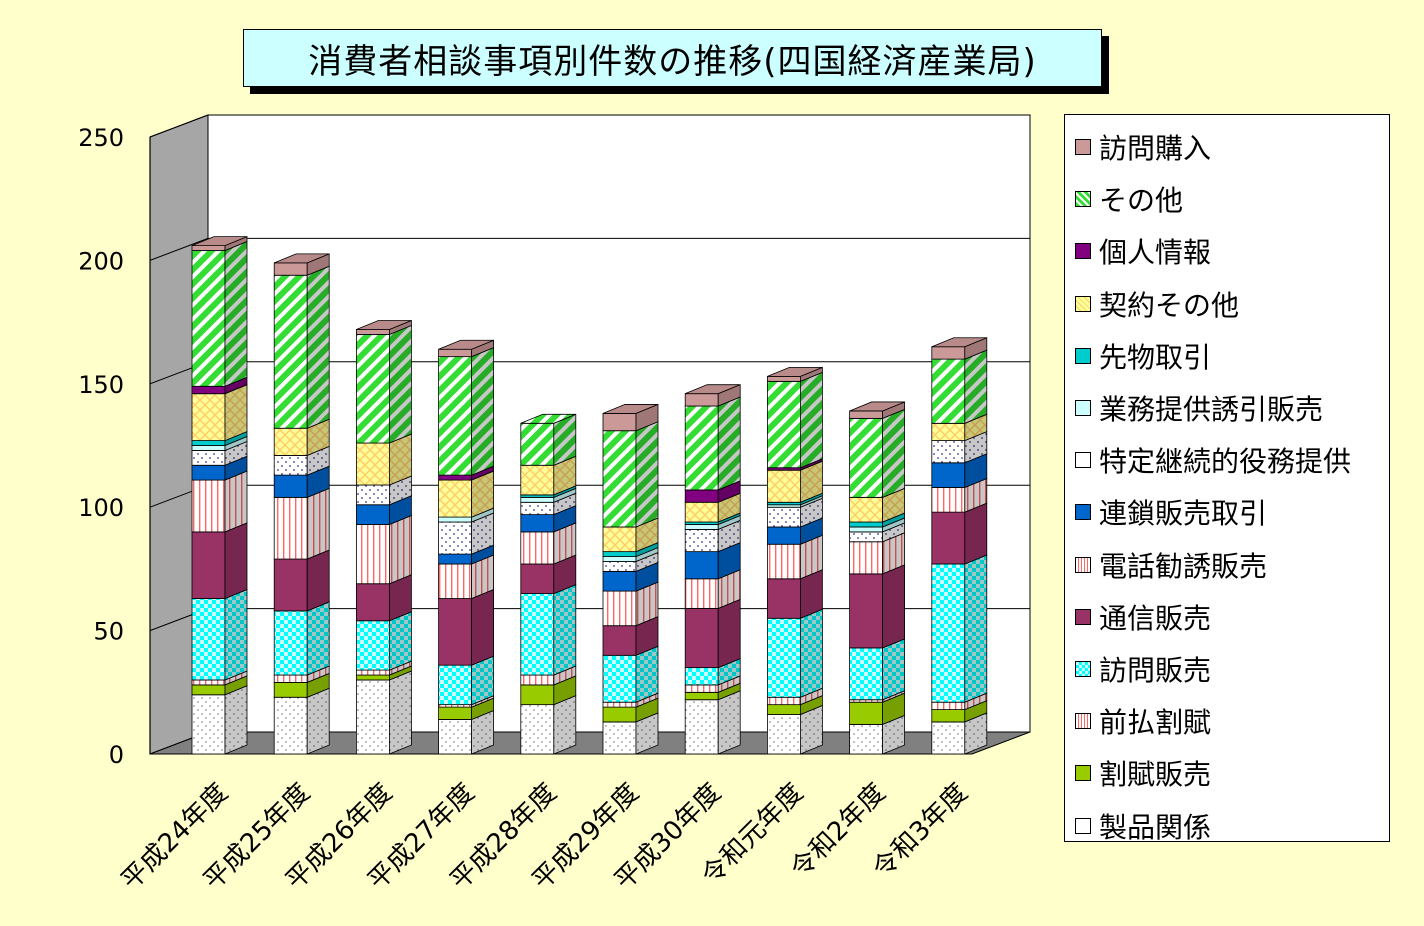  What do you see at coordinates (1227, 617) in the screenshot?
I see `legend-item: 通信販売` at bounding box center [1227, 617].